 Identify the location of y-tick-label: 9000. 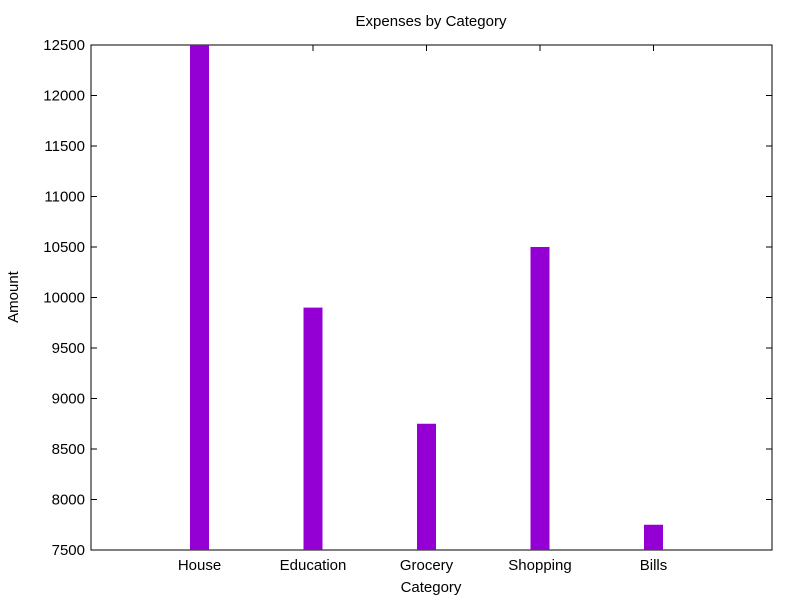
(68, 399).